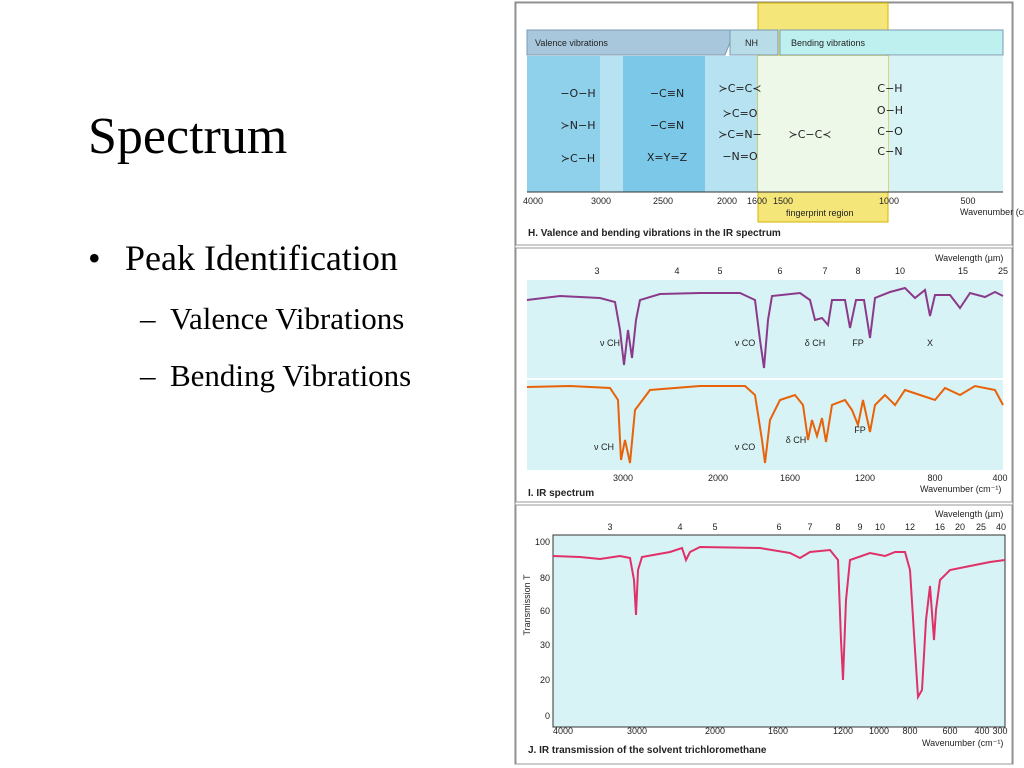 The width and height of the screenshot is (1024, 768). What do you see at coordinates (667, 157) in the screenshot?
I see `formula: X=Y=Z` at bounding box center [667, 157].